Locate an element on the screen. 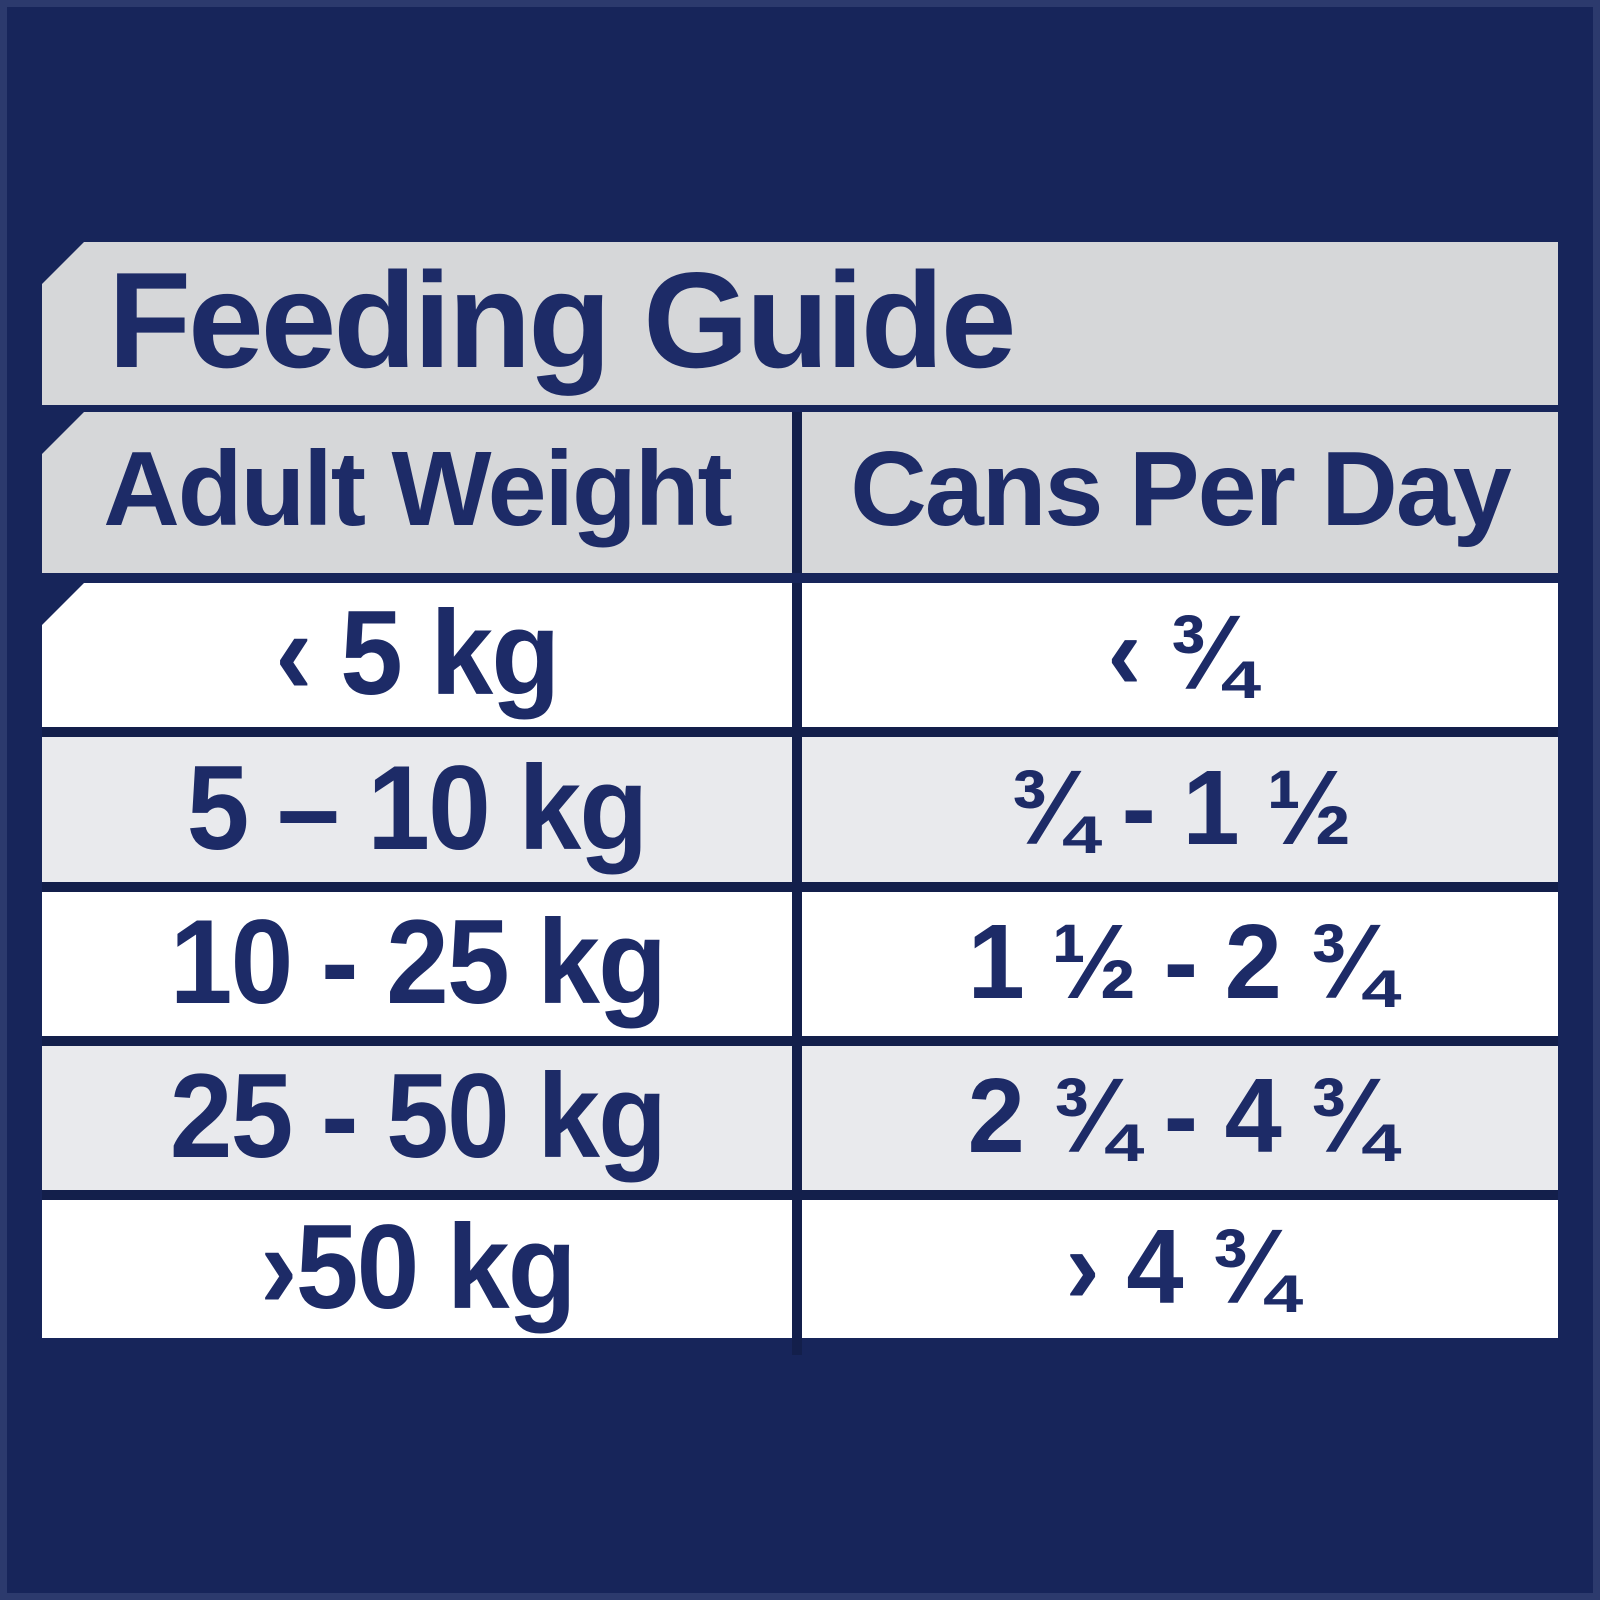  table-row: 10 - 25 kg 1 ½ - 2 ¾ is located at coordinates (800, 964).